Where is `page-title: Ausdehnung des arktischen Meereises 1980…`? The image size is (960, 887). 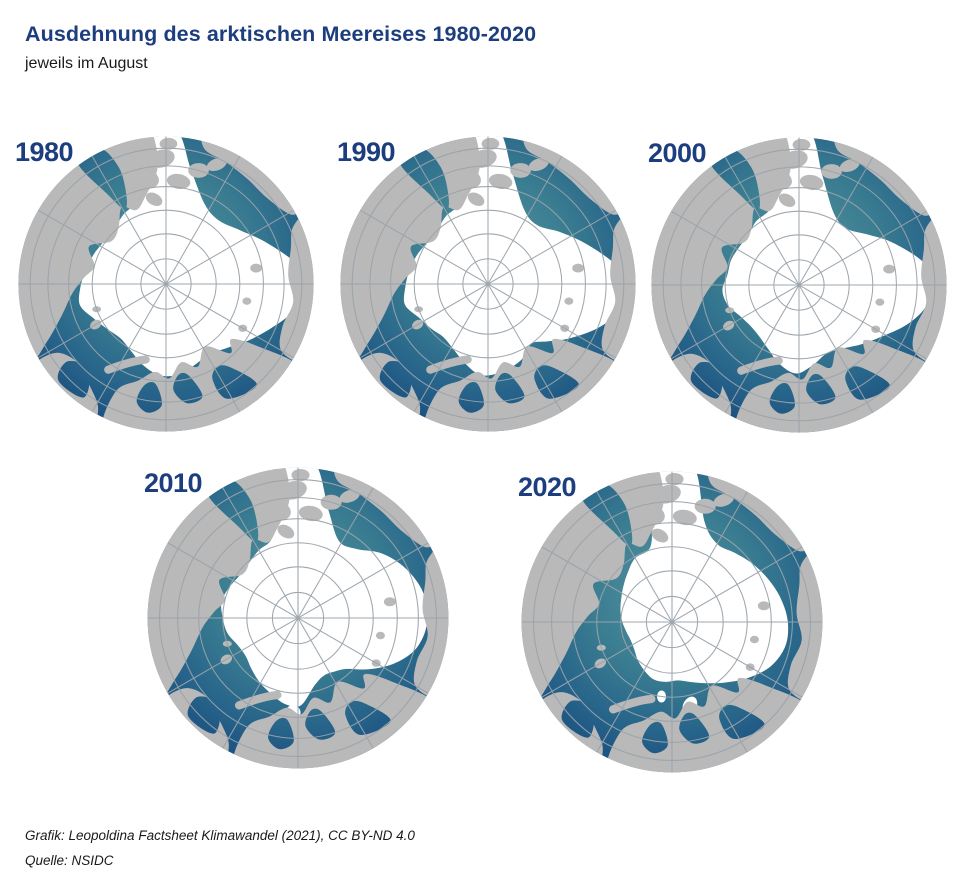 page-title: Ausdehnung des arktischen Meereises 1980… is located at coordinates (281, 34).